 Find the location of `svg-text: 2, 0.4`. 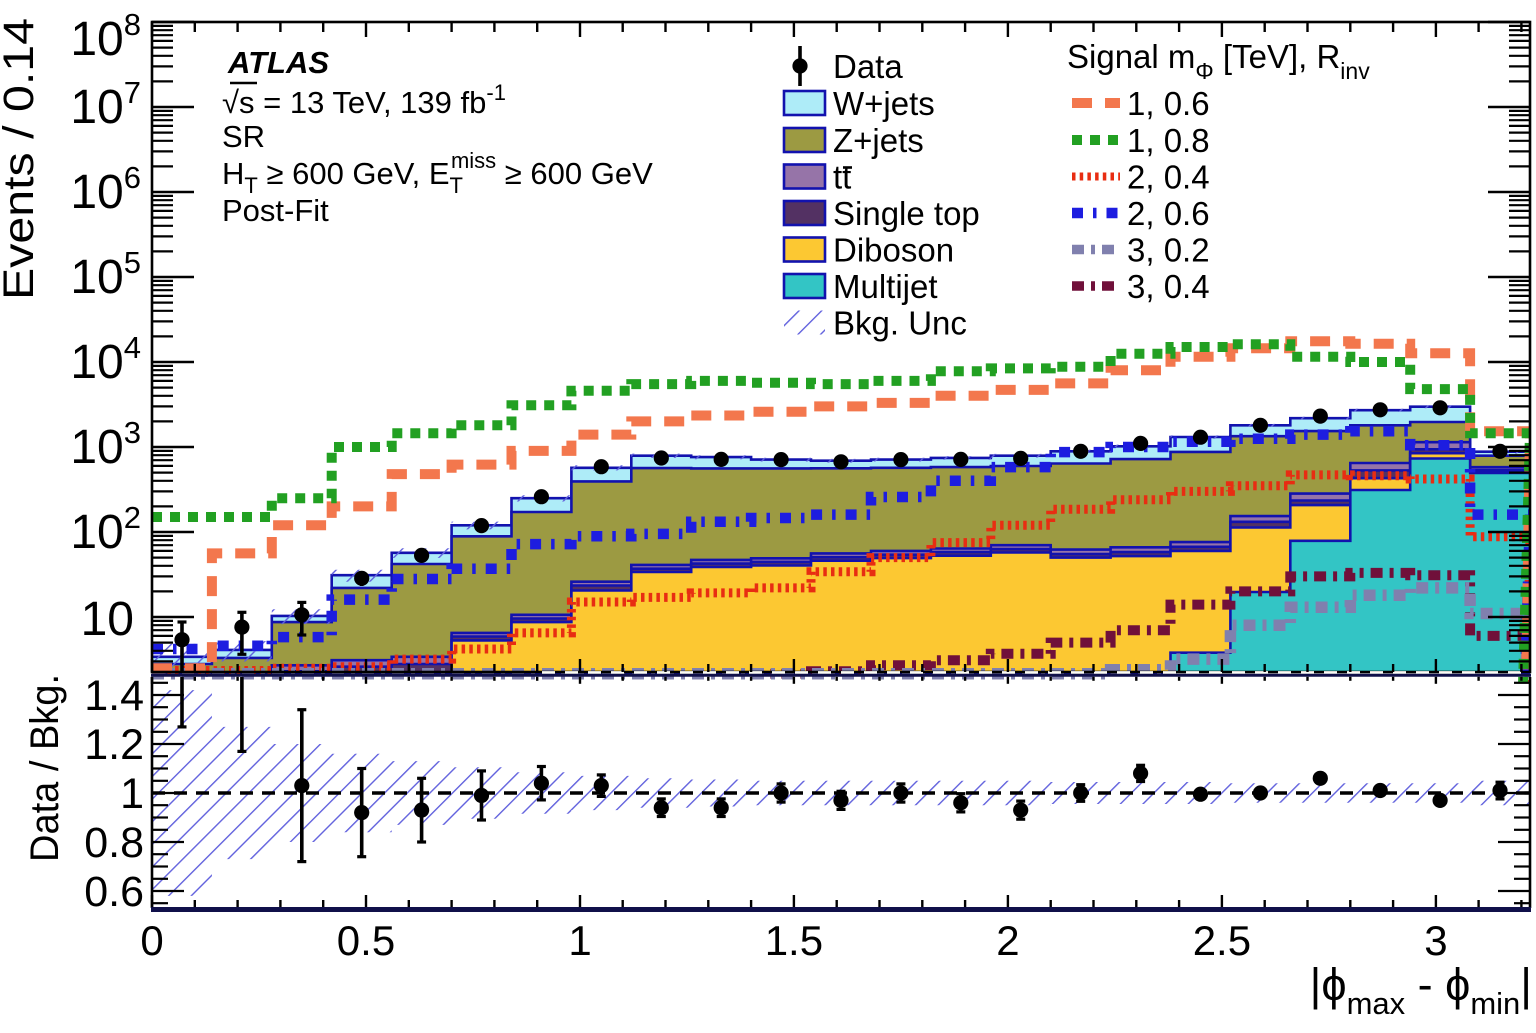

svg-text: 2, 0.4 is located at coordinates (1168, 177).